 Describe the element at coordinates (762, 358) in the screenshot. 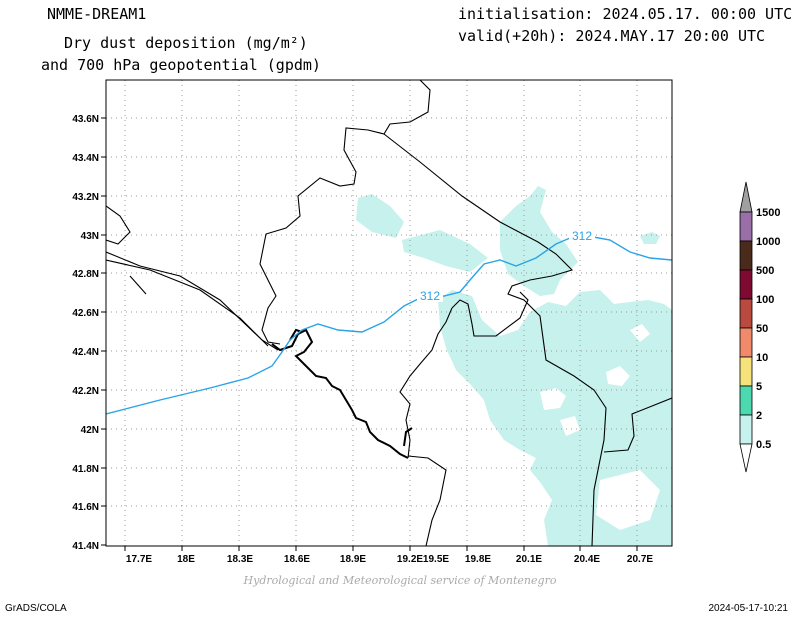

I see `legend-label: 10` at that location.